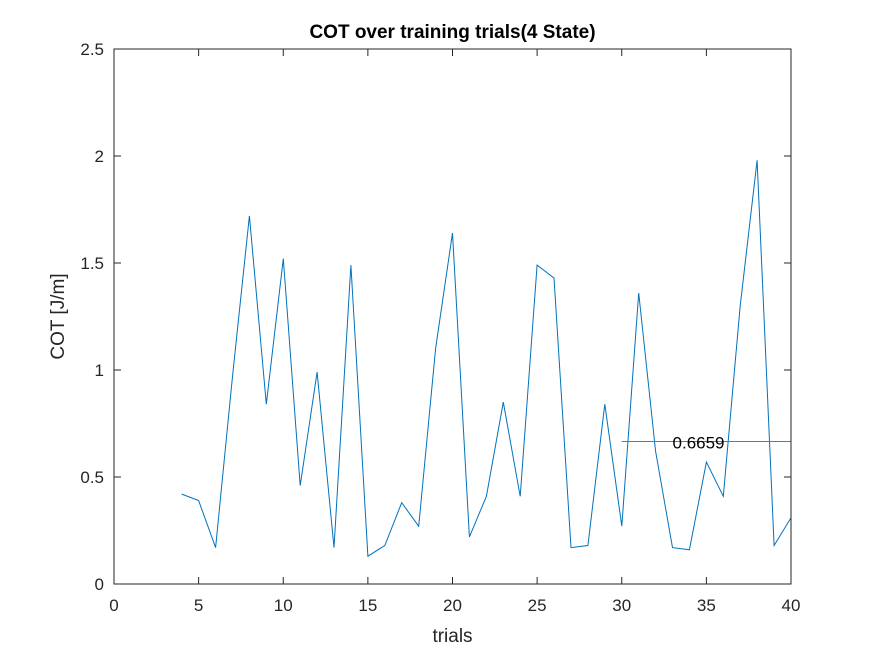  What do you see at coordinates (99, 584) in the screenshot?
I see `y-tick-label: 0` at bounding box center [99, 584].